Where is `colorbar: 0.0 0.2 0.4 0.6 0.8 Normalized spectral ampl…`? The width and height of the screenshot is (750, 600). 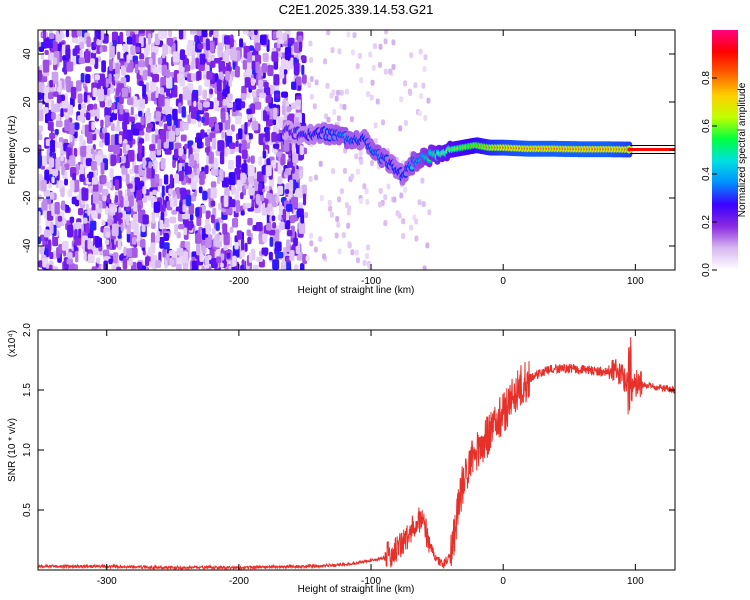 colorbar: 0.0 0.2 0.4 0.6 0.8 Normalized spectral ampl… is located at coordinates (724, 153).